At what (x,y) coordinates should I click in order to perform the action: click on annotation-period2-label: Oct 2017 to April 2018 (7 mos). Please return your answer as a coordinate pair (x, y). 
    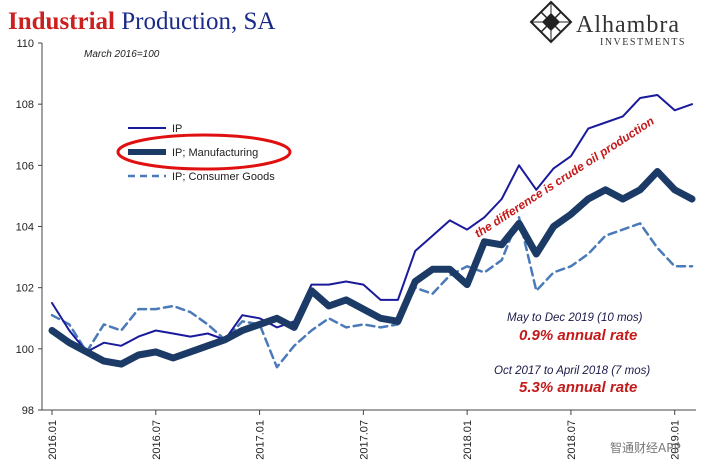
    Looking at the image, I should click on (572, 371).